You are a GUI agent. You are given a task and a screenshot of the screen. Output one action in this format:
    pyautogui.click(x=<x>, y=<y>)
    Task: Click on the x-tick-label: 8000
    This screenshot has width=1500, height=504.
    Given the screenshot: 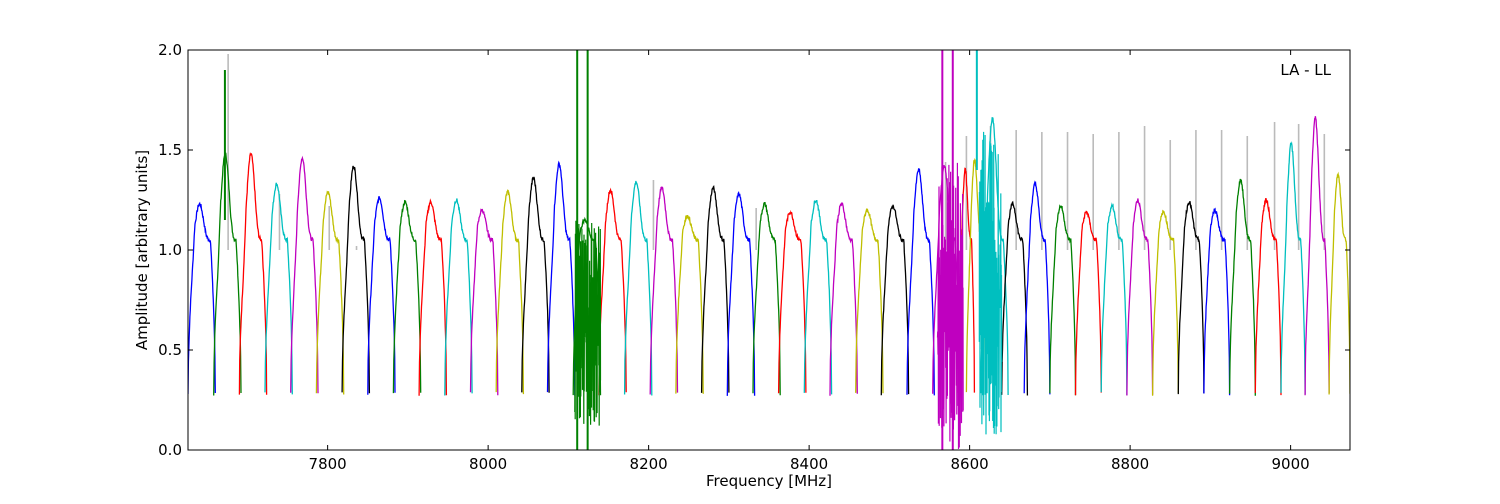 What is the action you would take?
    pyautogui.click(x=488, y=464)
    